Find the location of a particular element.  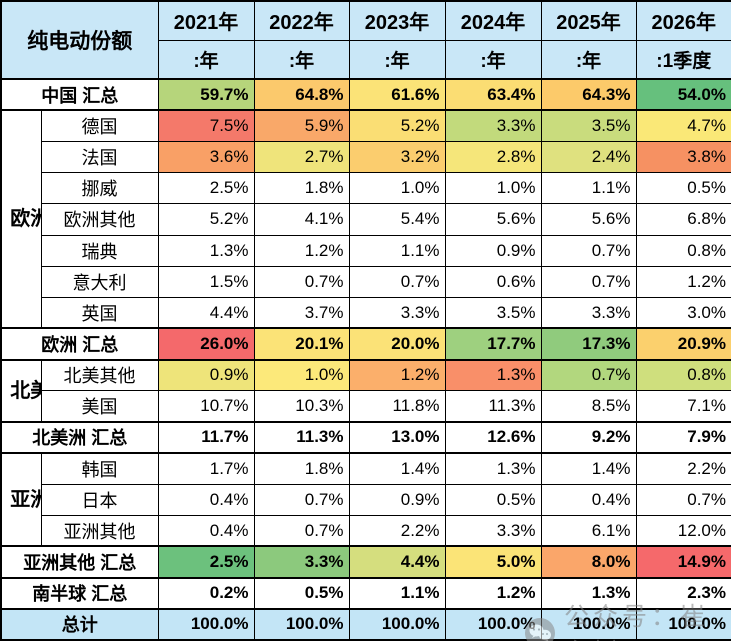

data-cell: 6.8% is located at coordinates (683, 219).